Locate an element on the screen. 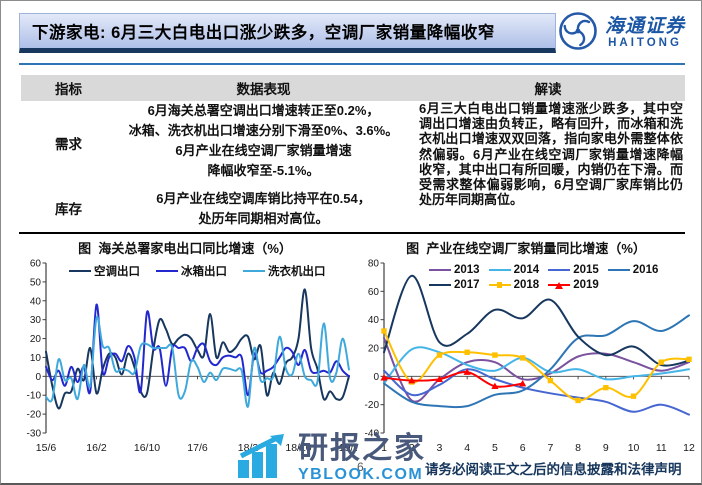 Image resolution: width=702 pixels, height=485 pixels. legend-item-洗衣机出口: 洗衣机出口 is located at coordinates (284, 271).